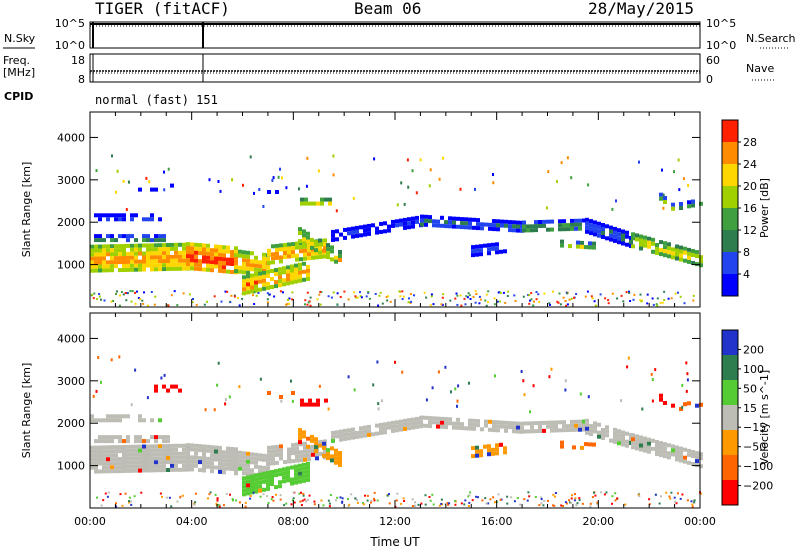 The width and height of the screenshot is (800, 554). What do you see at coordinates (730, 467) in the screenshot?
I see `velocity-colorbar-swatch` at bounding box center [730, 467].